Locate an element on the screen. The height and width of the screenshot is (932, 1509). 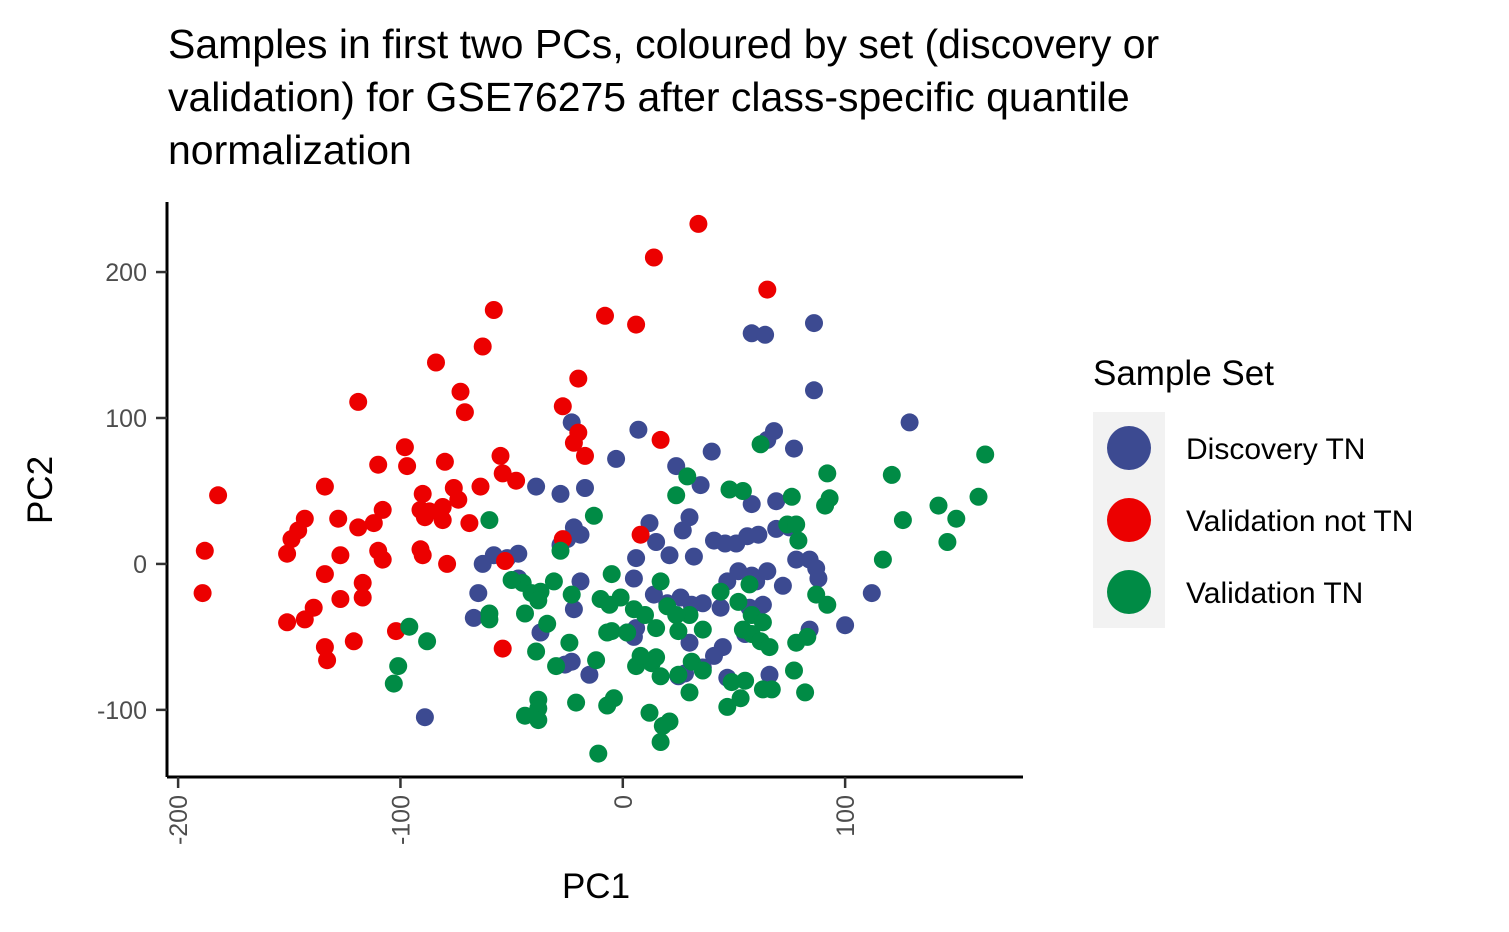
x-tick-label: 0 is located at coordinates (624, 802).